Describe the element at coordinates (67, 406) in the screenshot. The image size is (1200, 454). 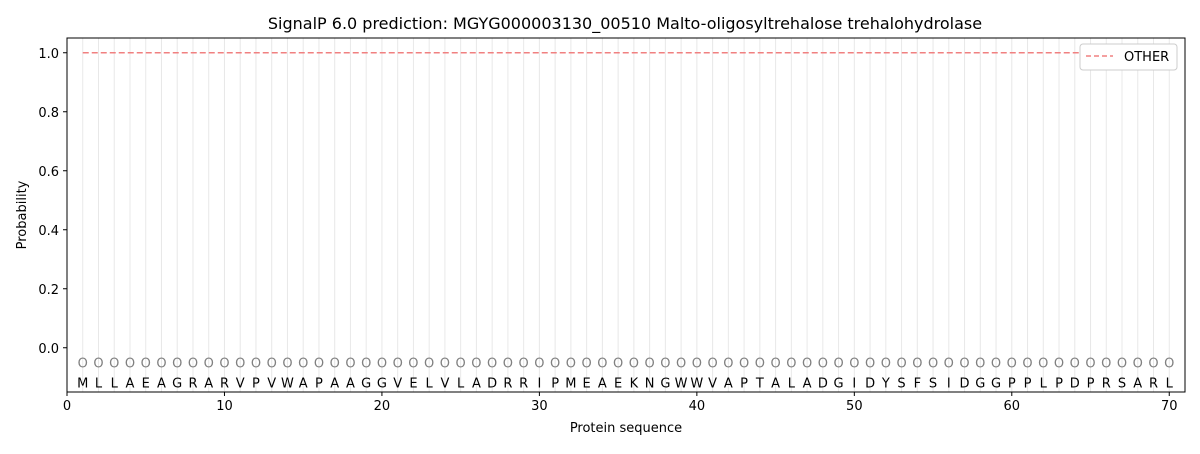
I see `x-tick-label: 0` at that location.